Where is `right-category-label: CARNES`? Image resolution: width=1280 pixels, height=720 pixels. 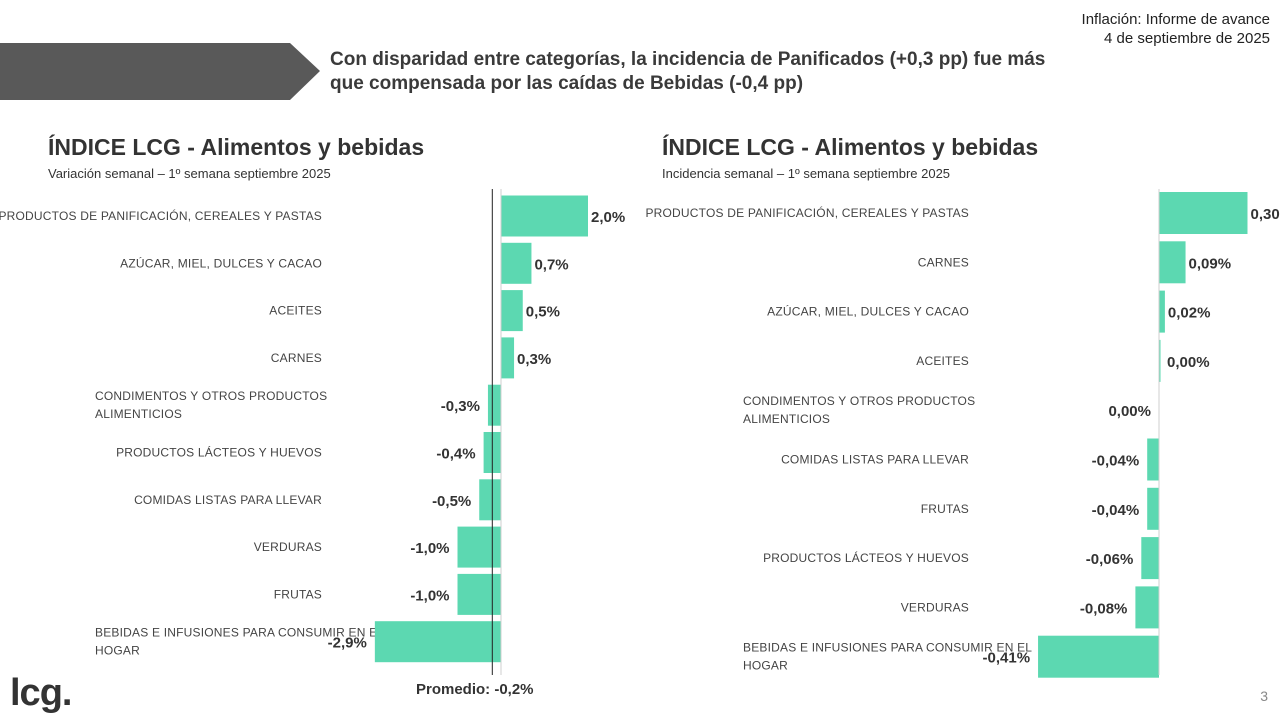
right-category-label: CARNES is located at coordinates (943, 262).